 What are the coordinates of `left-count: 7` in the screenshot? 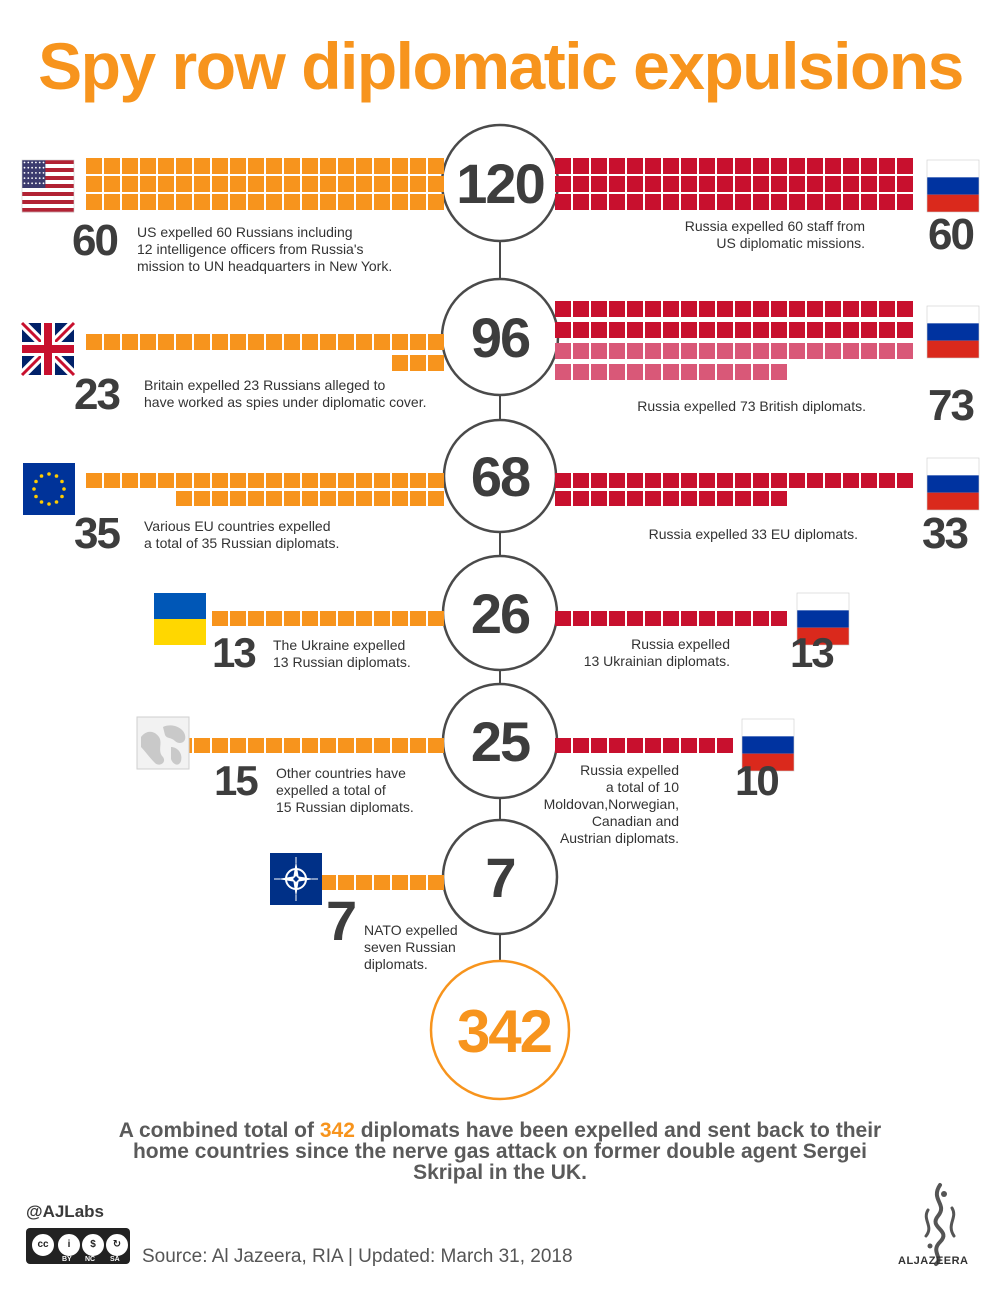 It's located at (340, 920).